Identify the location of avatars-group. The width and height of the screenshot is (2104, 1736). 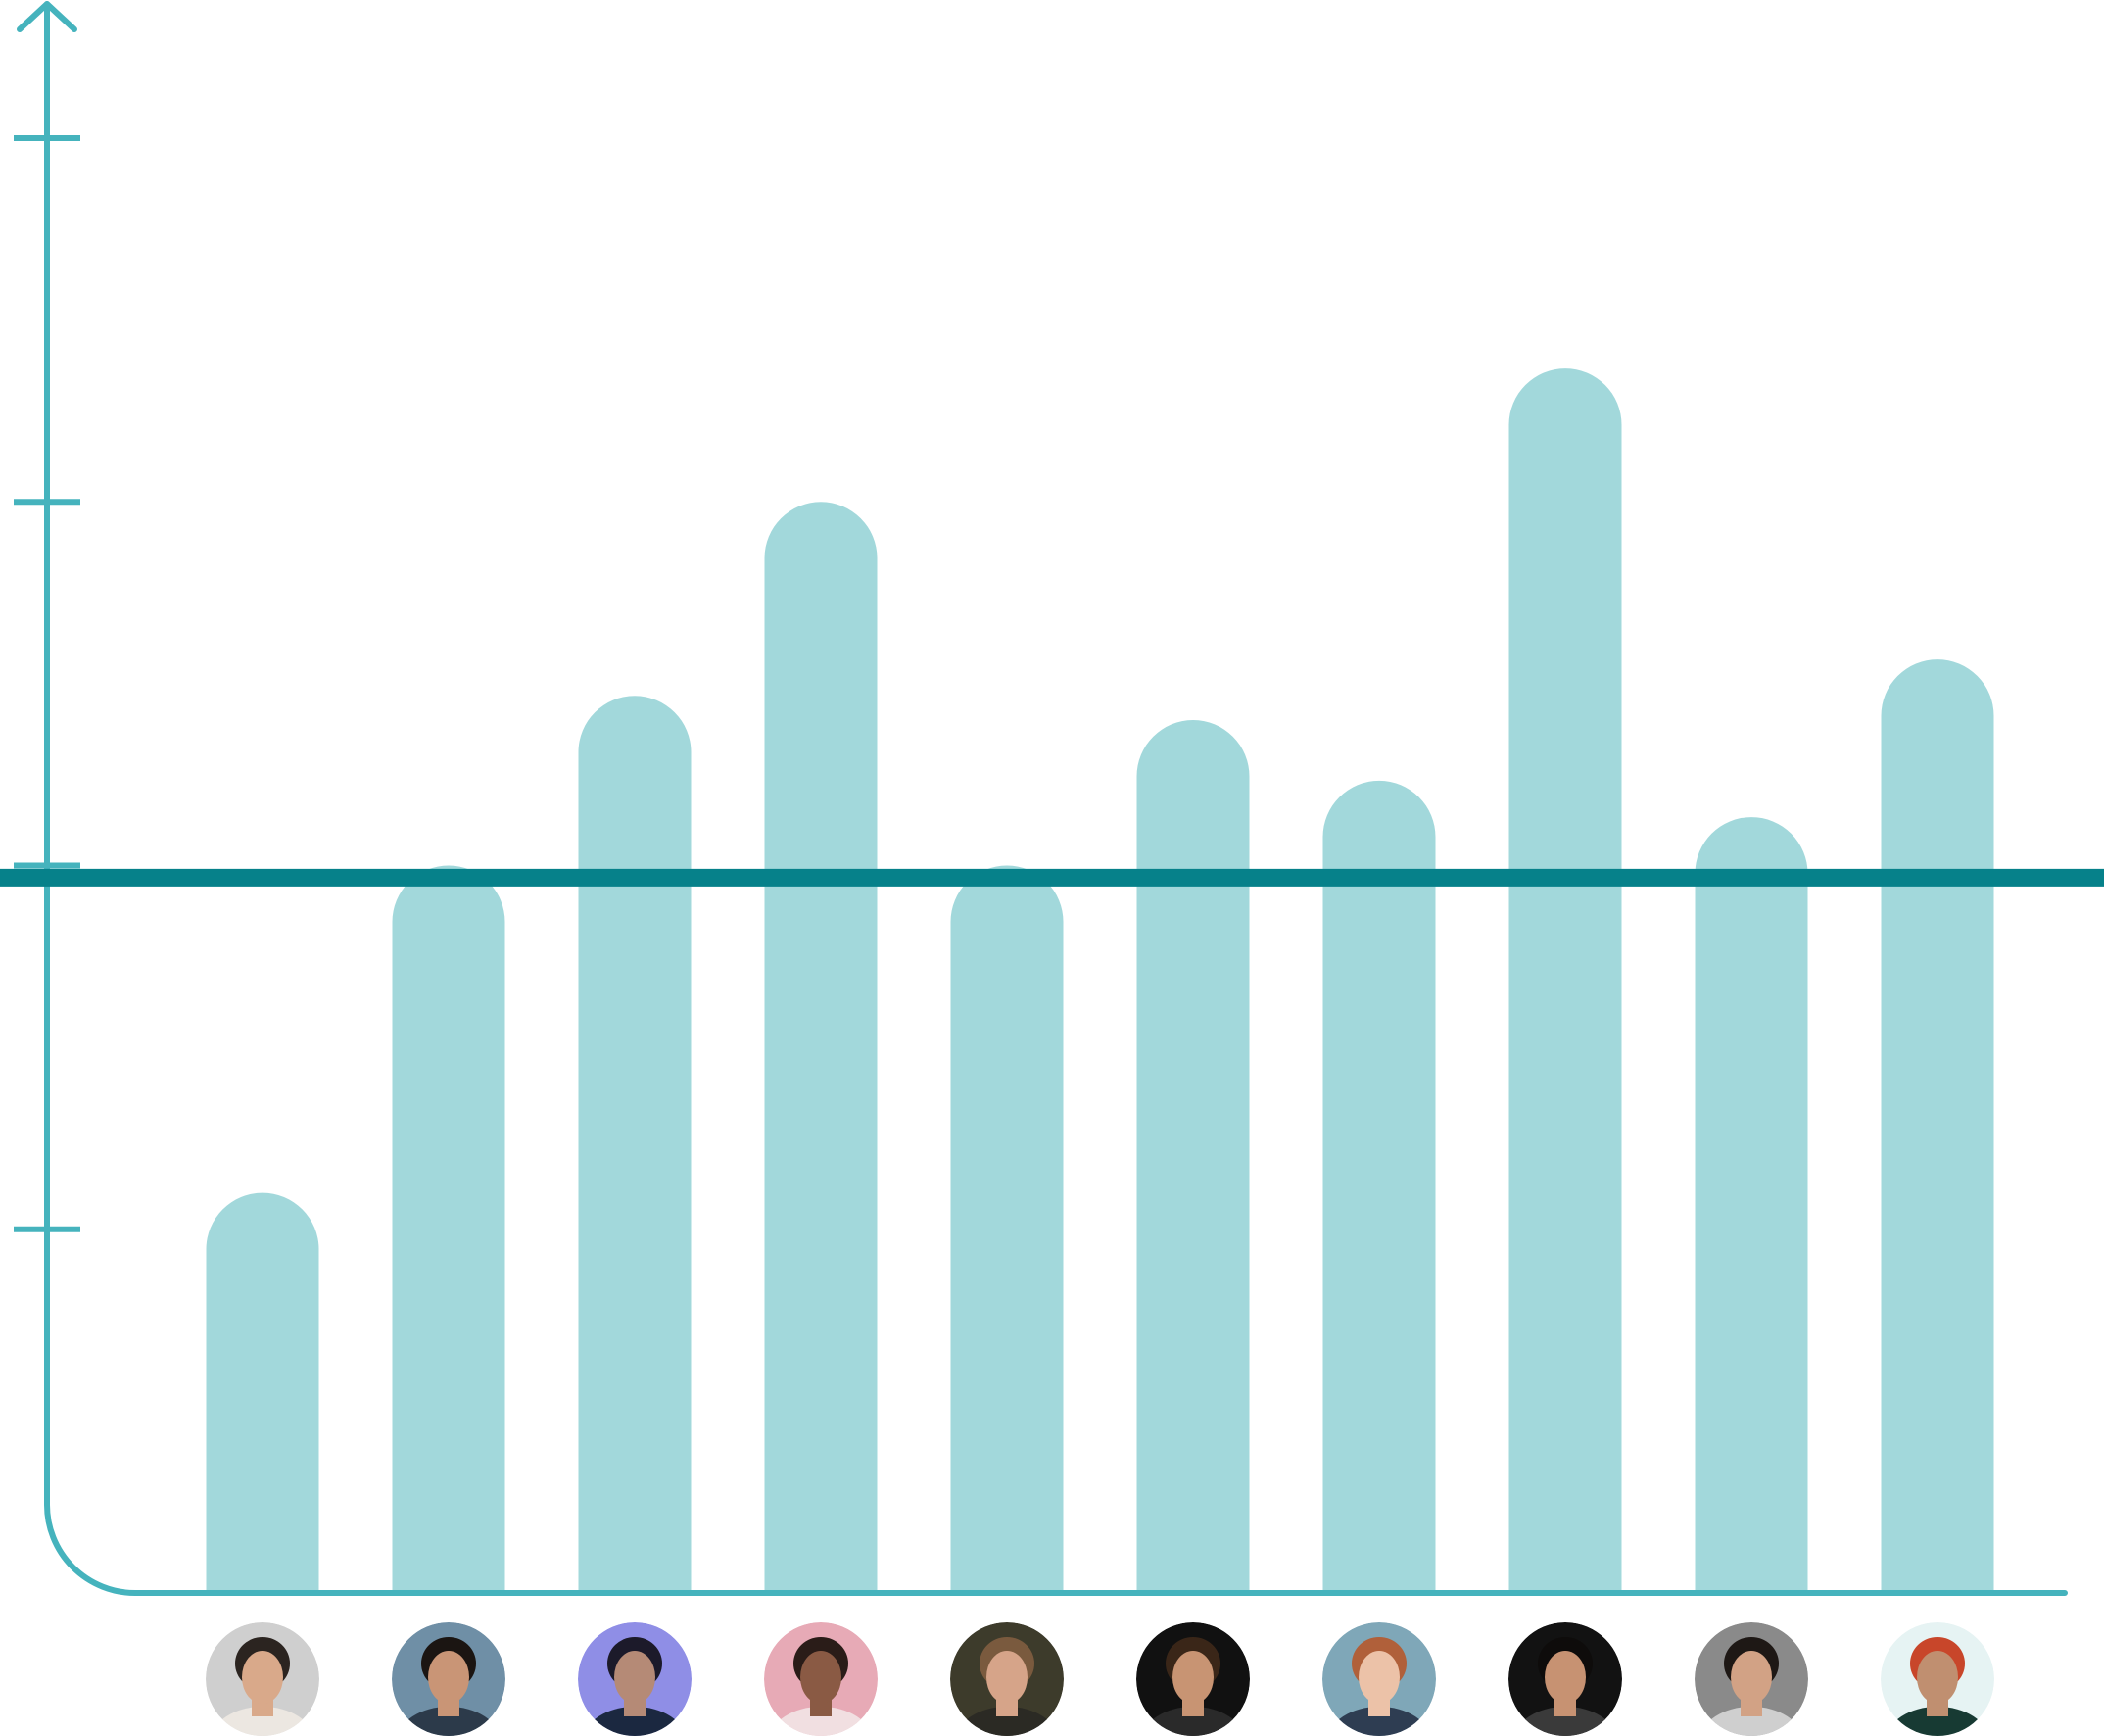
(1100, 1679).